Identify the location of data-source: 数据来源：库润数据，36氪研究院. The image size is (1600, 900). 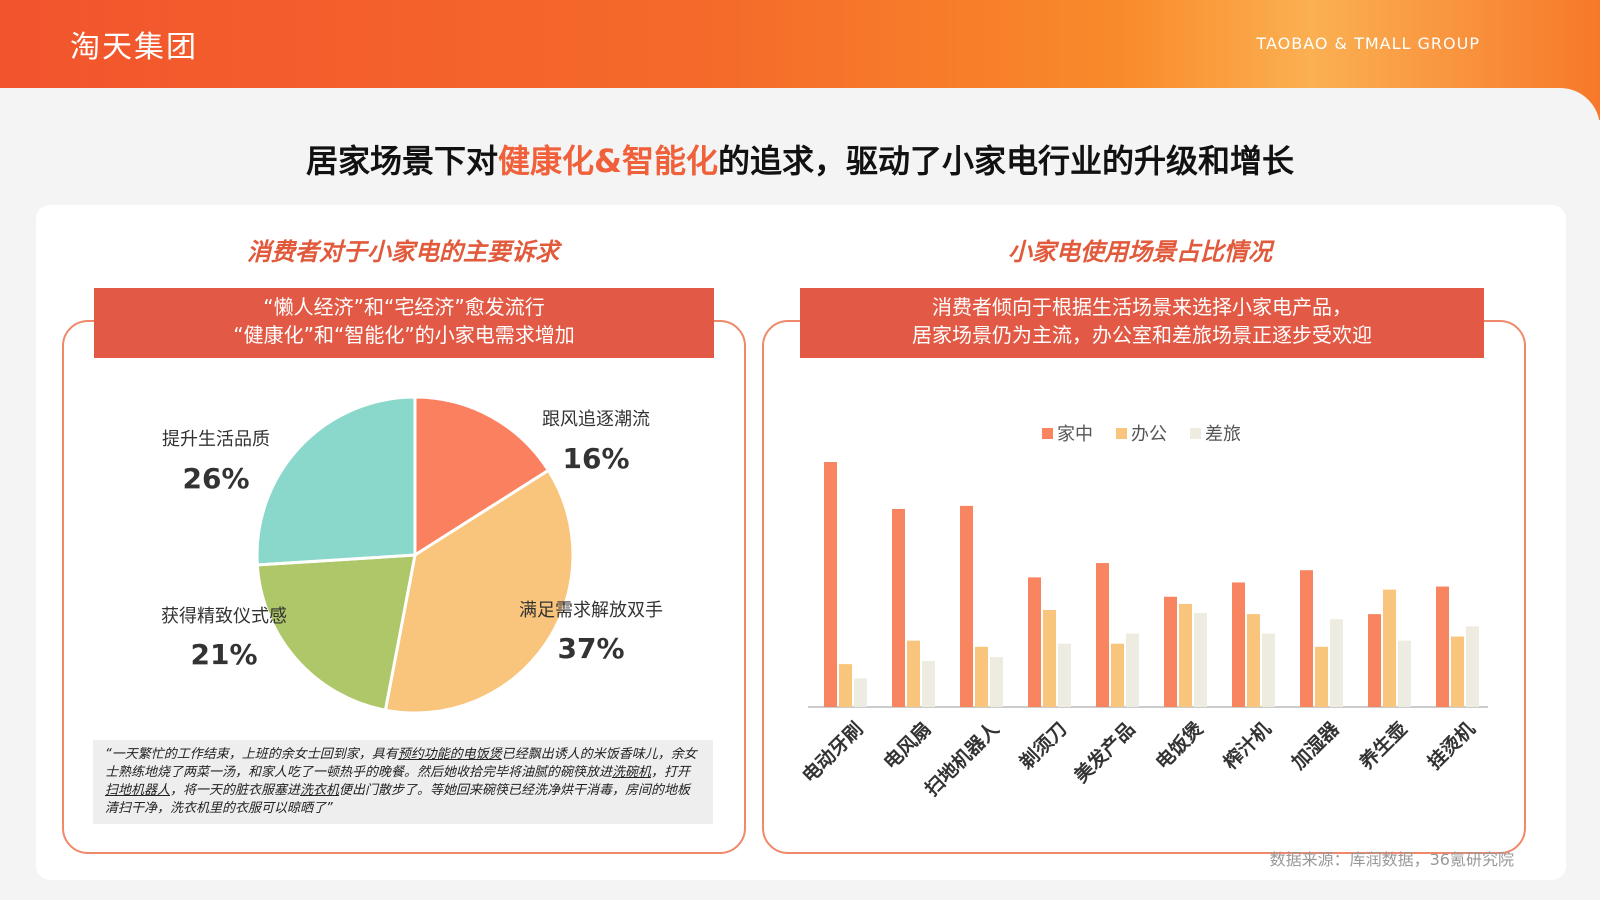
(1391, 859).